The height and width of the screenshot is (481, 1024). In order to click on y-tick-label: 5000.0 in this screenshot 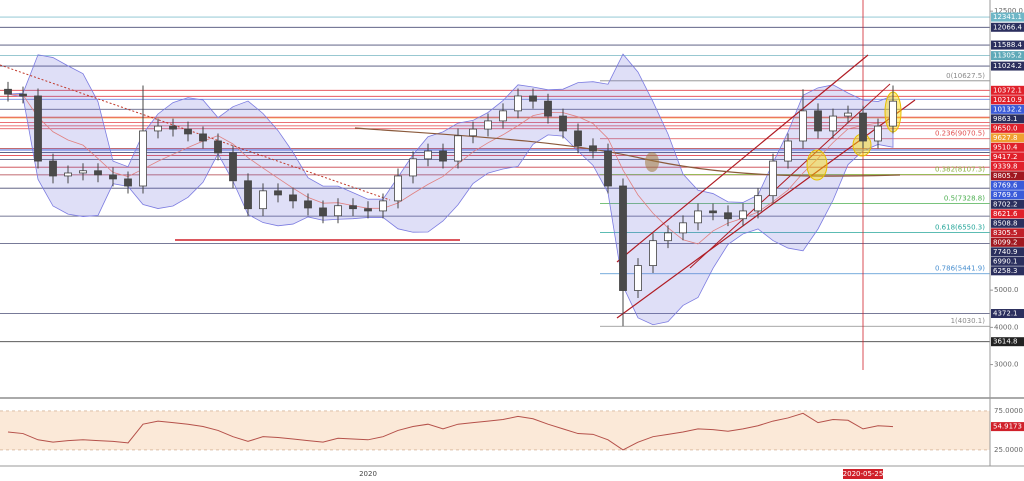, I will do `click(1006, 290)`.